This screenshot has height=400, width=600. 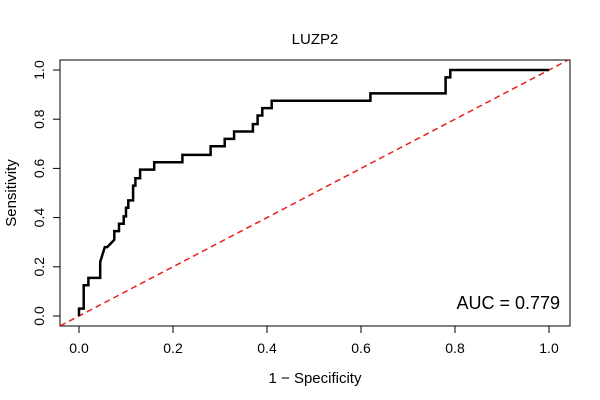 I want to click on x-tick-label: 0.2, so click(x=173, y=348).